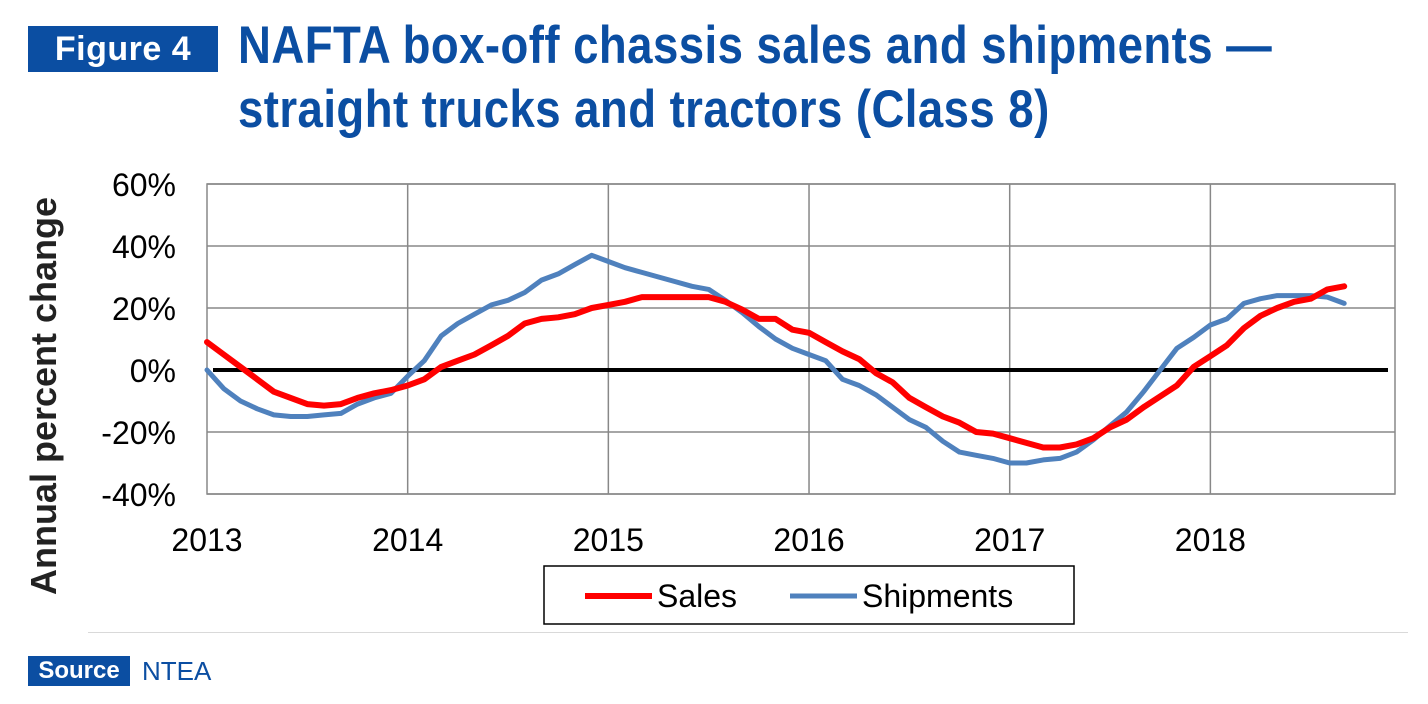 This screenshot has height=704, width=1428. What do you see at coordinates (177, 671) in the screenshot?
I see `source-text: NTEA` at bounding box center [177, 671].